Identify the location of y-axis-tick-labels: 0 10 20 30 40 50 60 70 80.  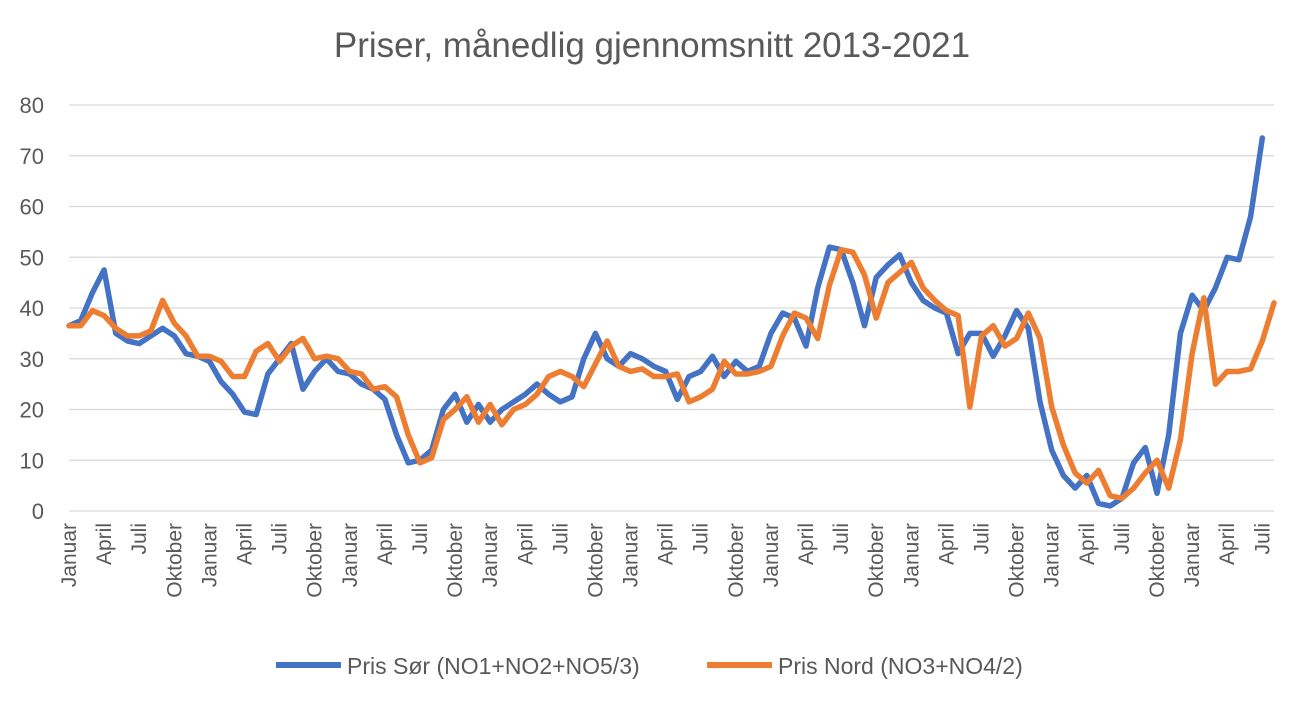
(32, 308).